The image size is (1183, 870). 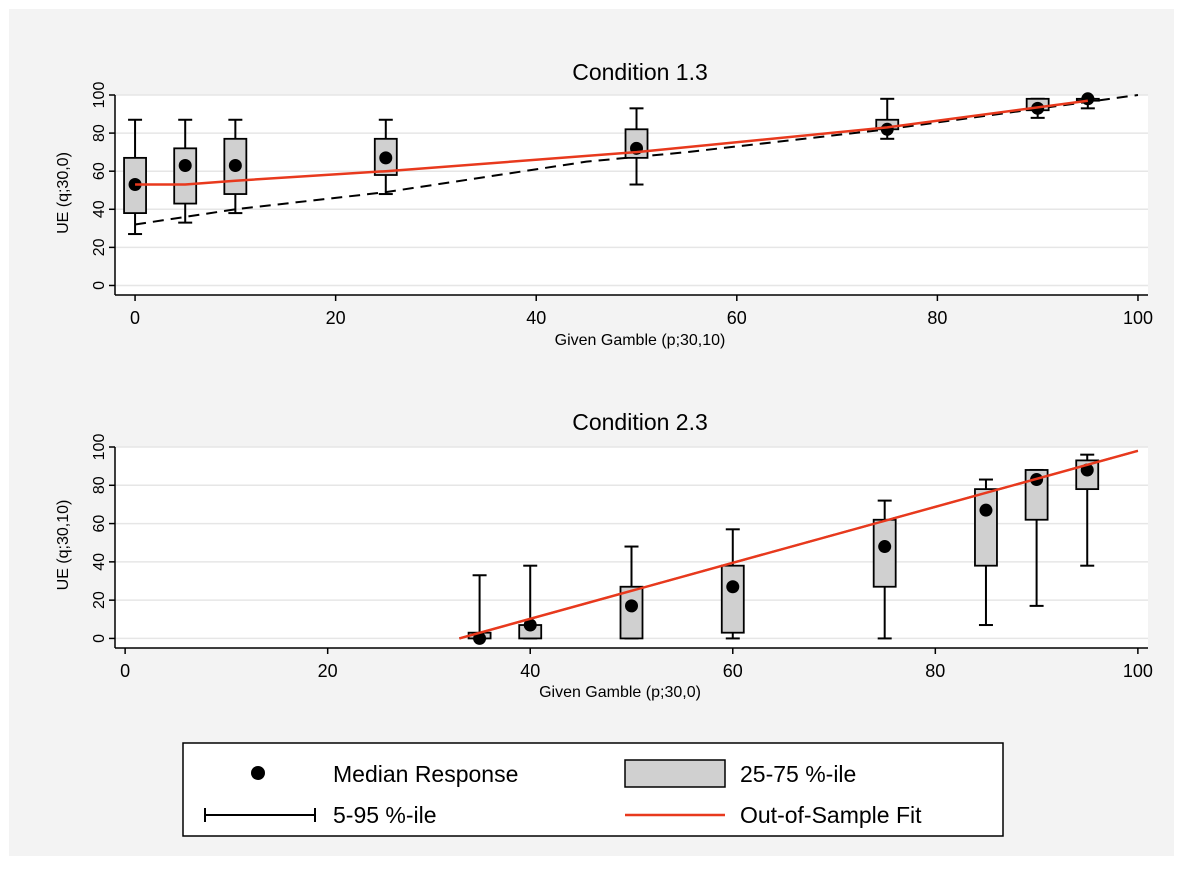 I want to click on panel-1-y-tick-label-20: 20, so click(x=99, y=247).